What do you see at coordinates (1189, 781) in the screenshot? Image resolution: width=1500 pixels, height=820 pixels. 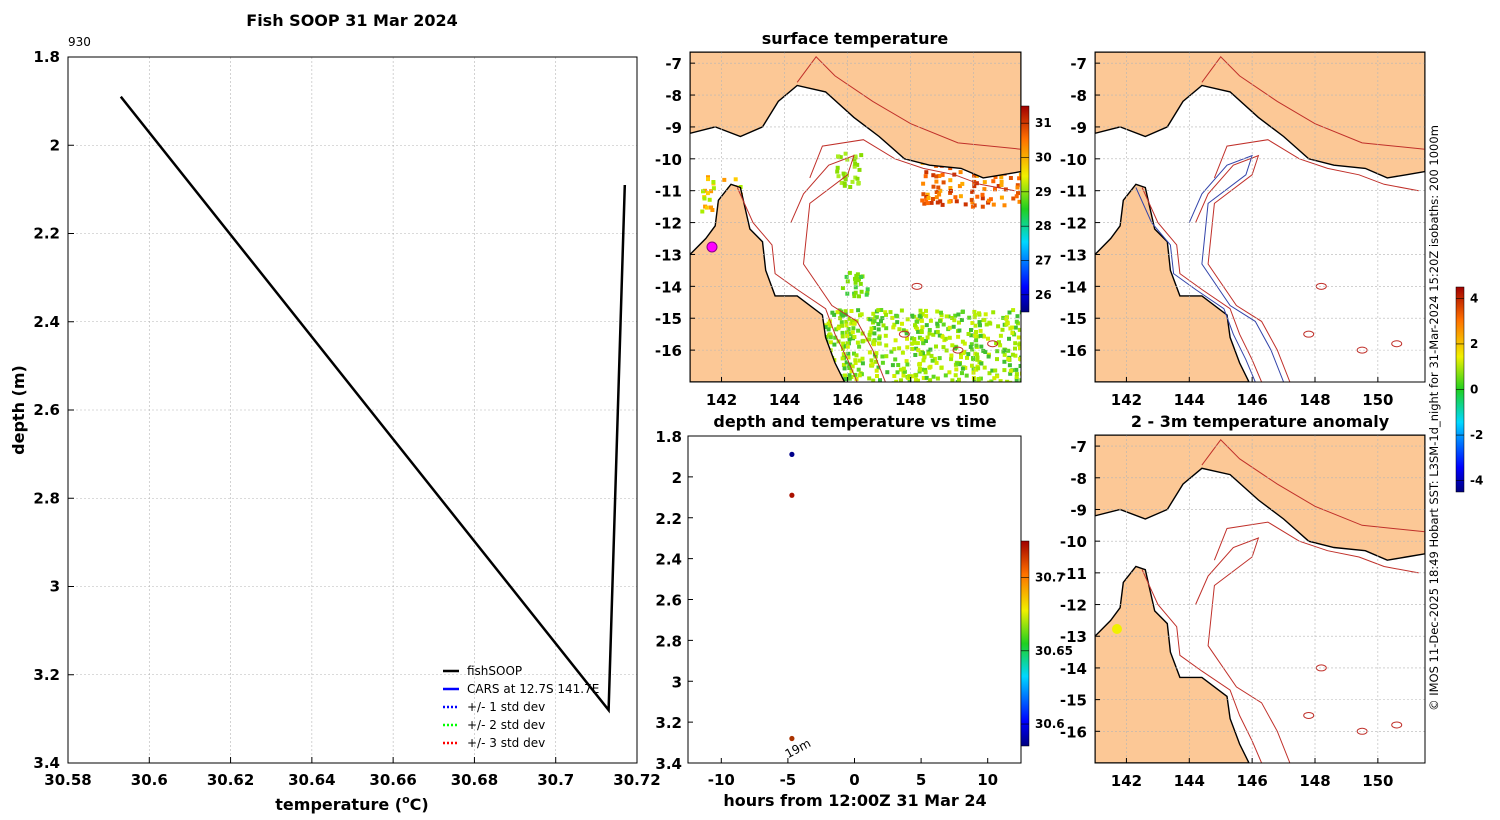 I see `map-lon-tick-label: 144` at bounding box center [1189, 781].